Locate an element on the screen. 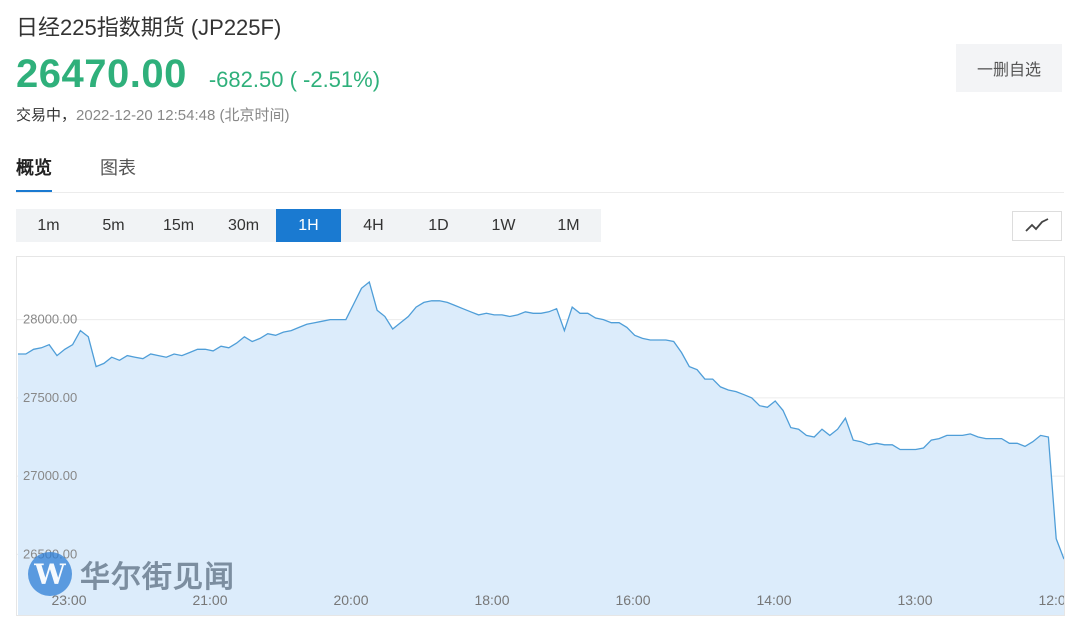  chart-type-toggle is located at coordinates (1037, 226).